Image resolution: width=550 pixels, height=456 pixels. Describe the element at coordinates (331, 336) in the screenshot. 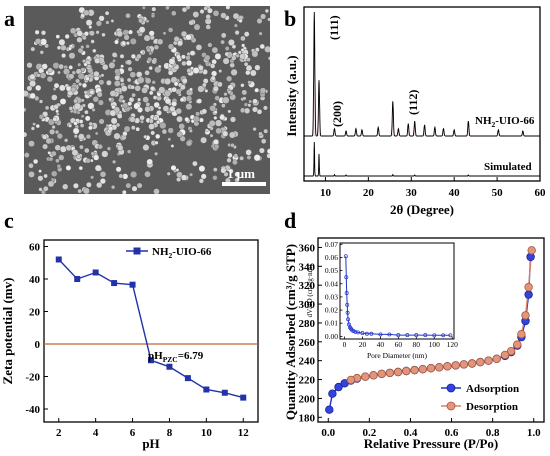

I see `inset-y-tick-label: 0.00` at that location.